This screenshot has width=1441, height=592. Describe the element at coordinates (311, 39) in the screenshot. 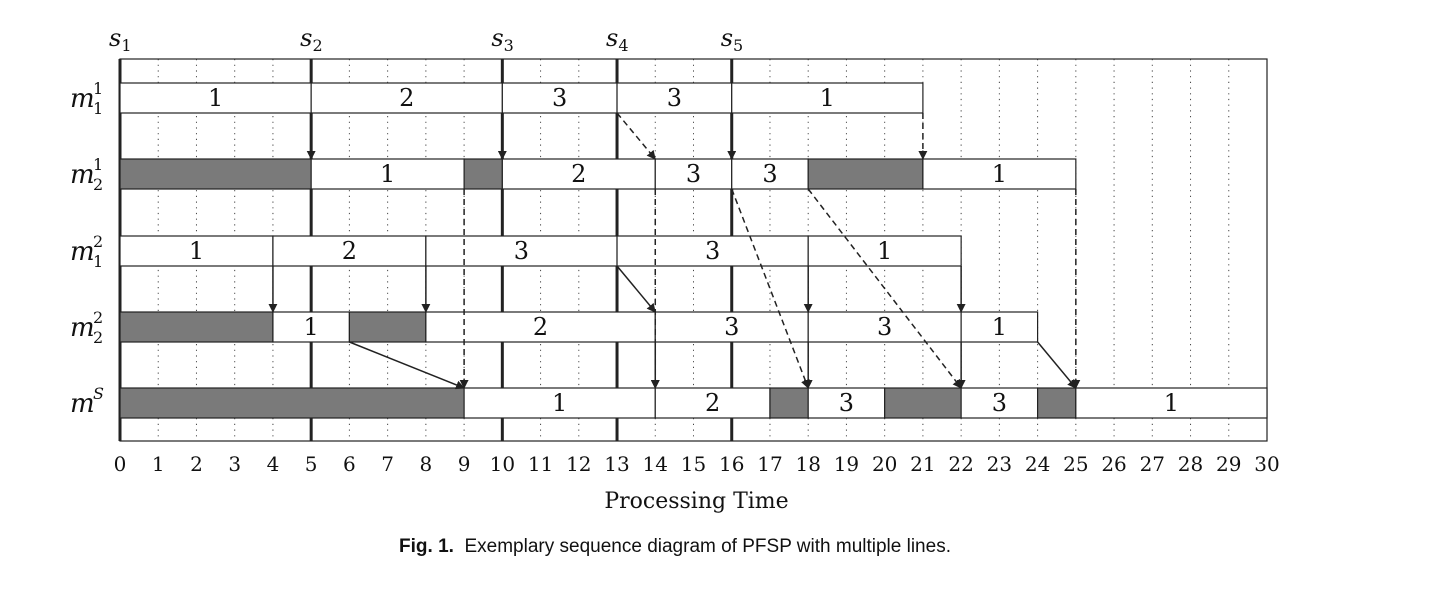

I see `stage-label: s2` at that location.